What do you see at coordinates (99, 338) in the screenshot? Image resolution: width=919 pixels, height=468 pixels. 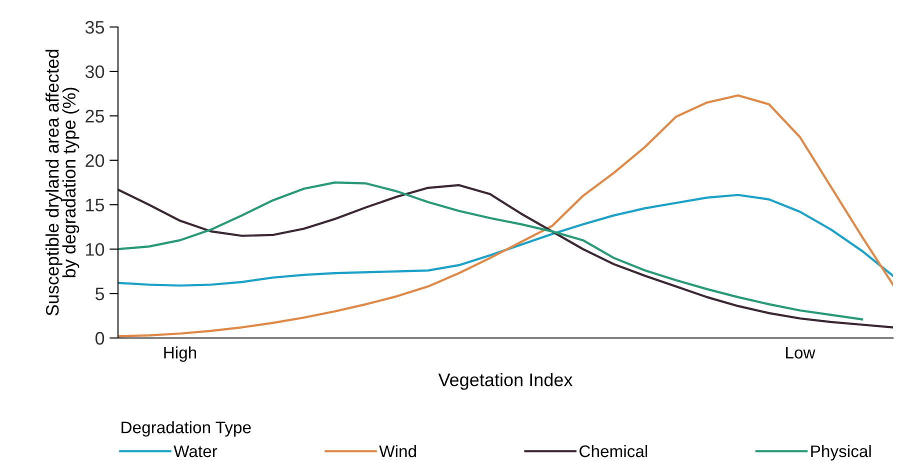 I see `y-tick-label: 0` at bounding box center [99, 338].